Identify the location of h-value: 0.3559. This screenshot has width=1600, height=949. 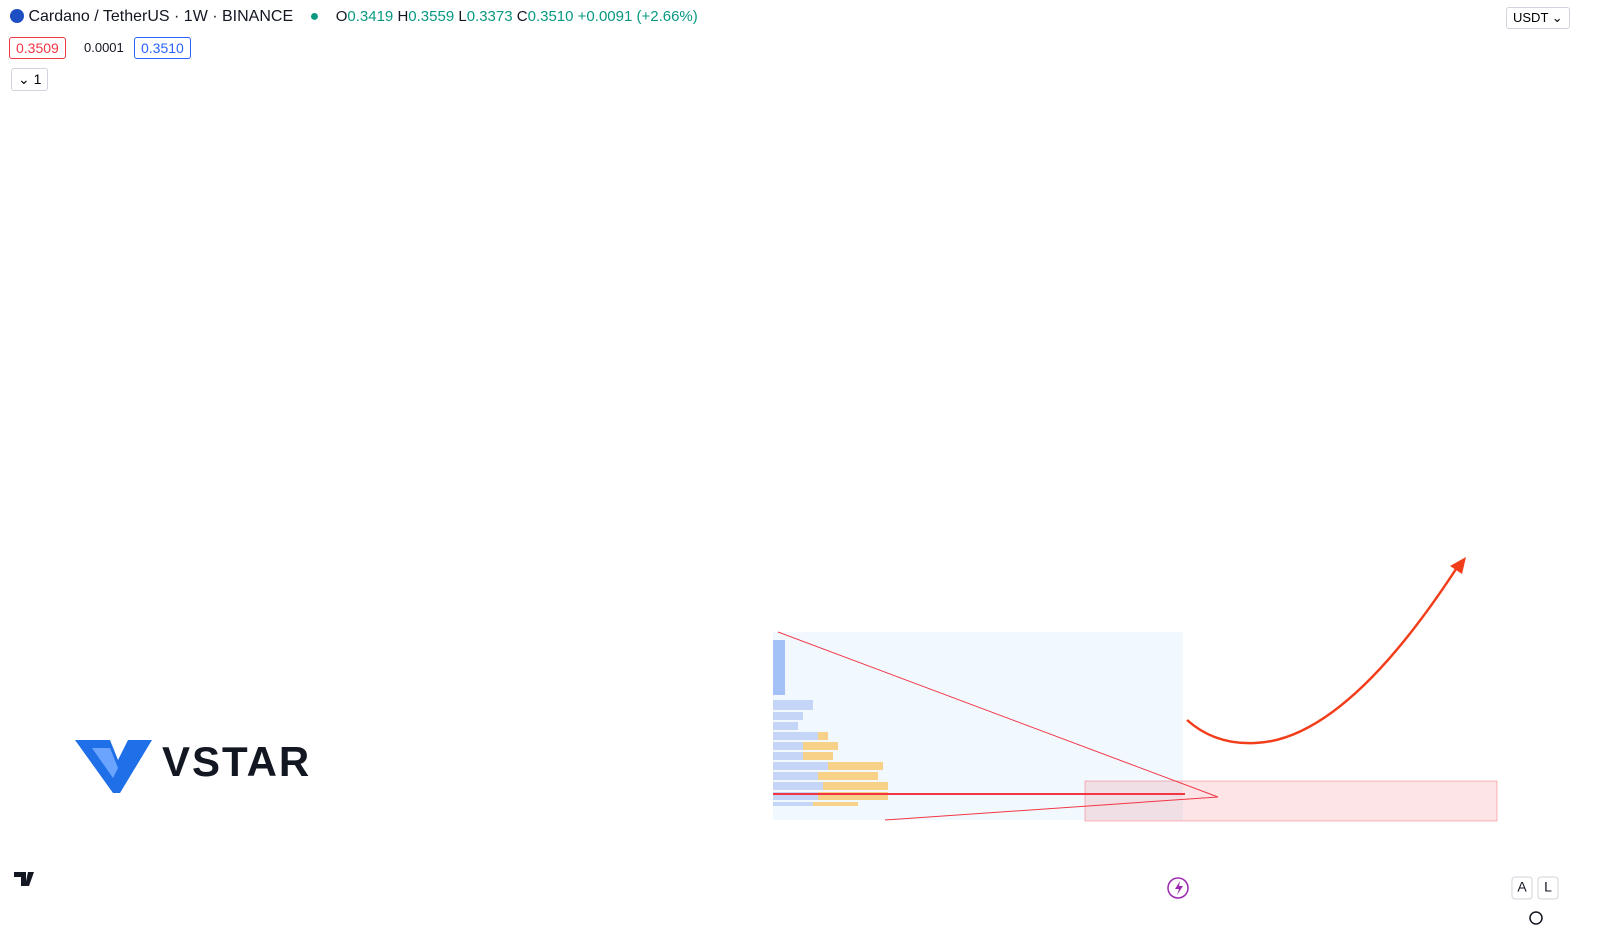
(431, 16).